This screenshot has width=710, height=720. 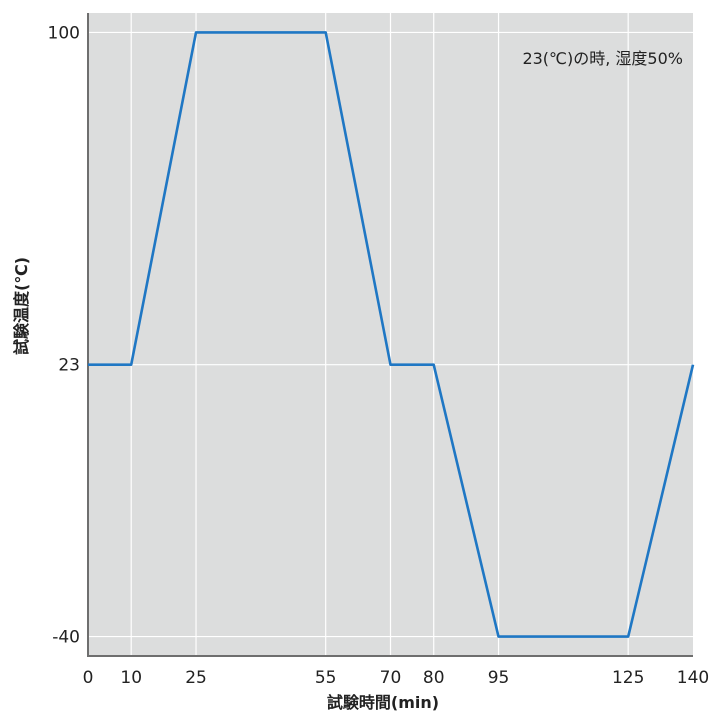 I want to click on y-tick-label: 23, so click(x=69, y=366).